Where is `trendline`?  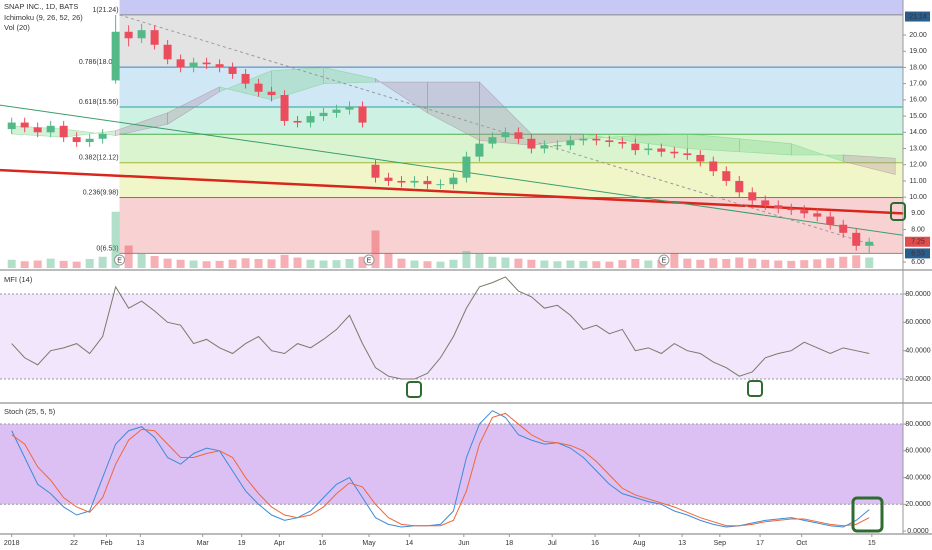 trendline is located at coordinates (452, 191).